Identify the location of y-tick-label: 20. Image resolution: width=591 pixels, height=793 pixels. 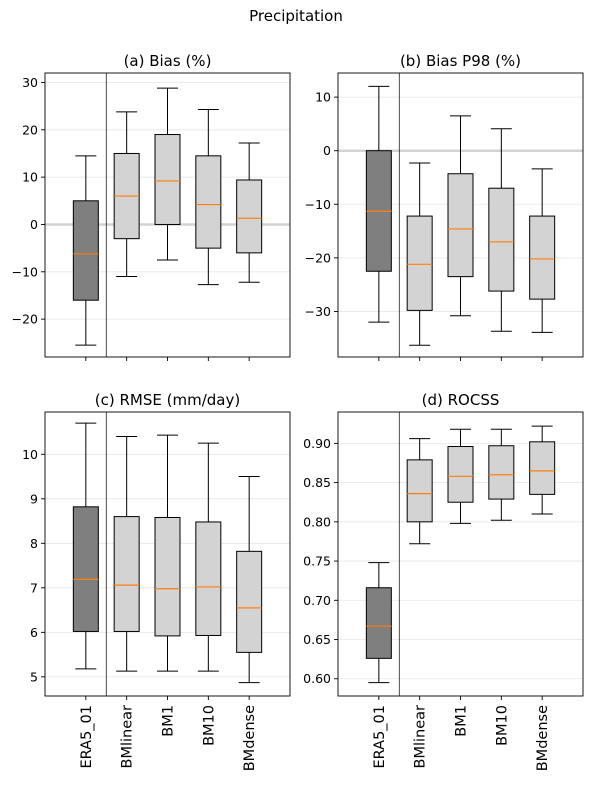
(30, 129).